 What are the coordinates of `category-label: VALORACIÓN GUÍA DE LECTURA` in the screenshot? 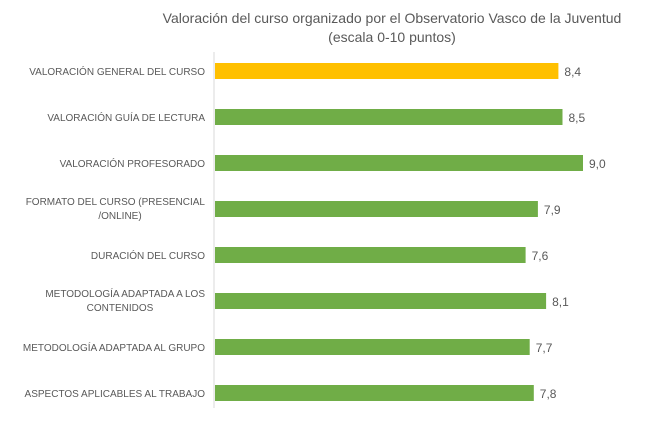 It's located at (126, 117).